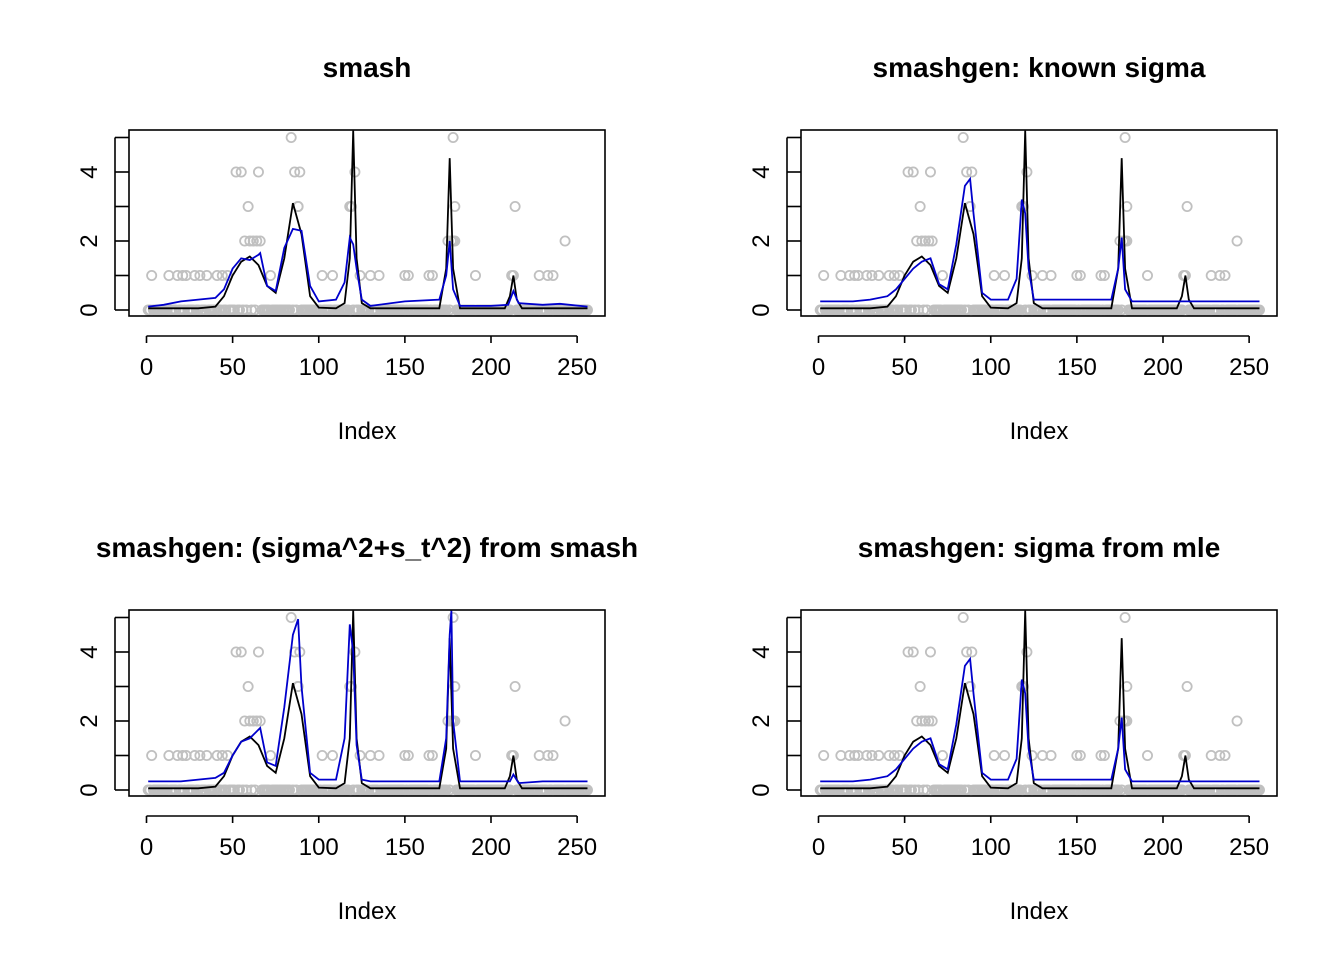 This screenshot has width=1344, height=960. What do you see at coordinates (1039, 67) in the screenshot?
I see `chart-title: smashgen: known sigma` at bounding box center [1039, 67].